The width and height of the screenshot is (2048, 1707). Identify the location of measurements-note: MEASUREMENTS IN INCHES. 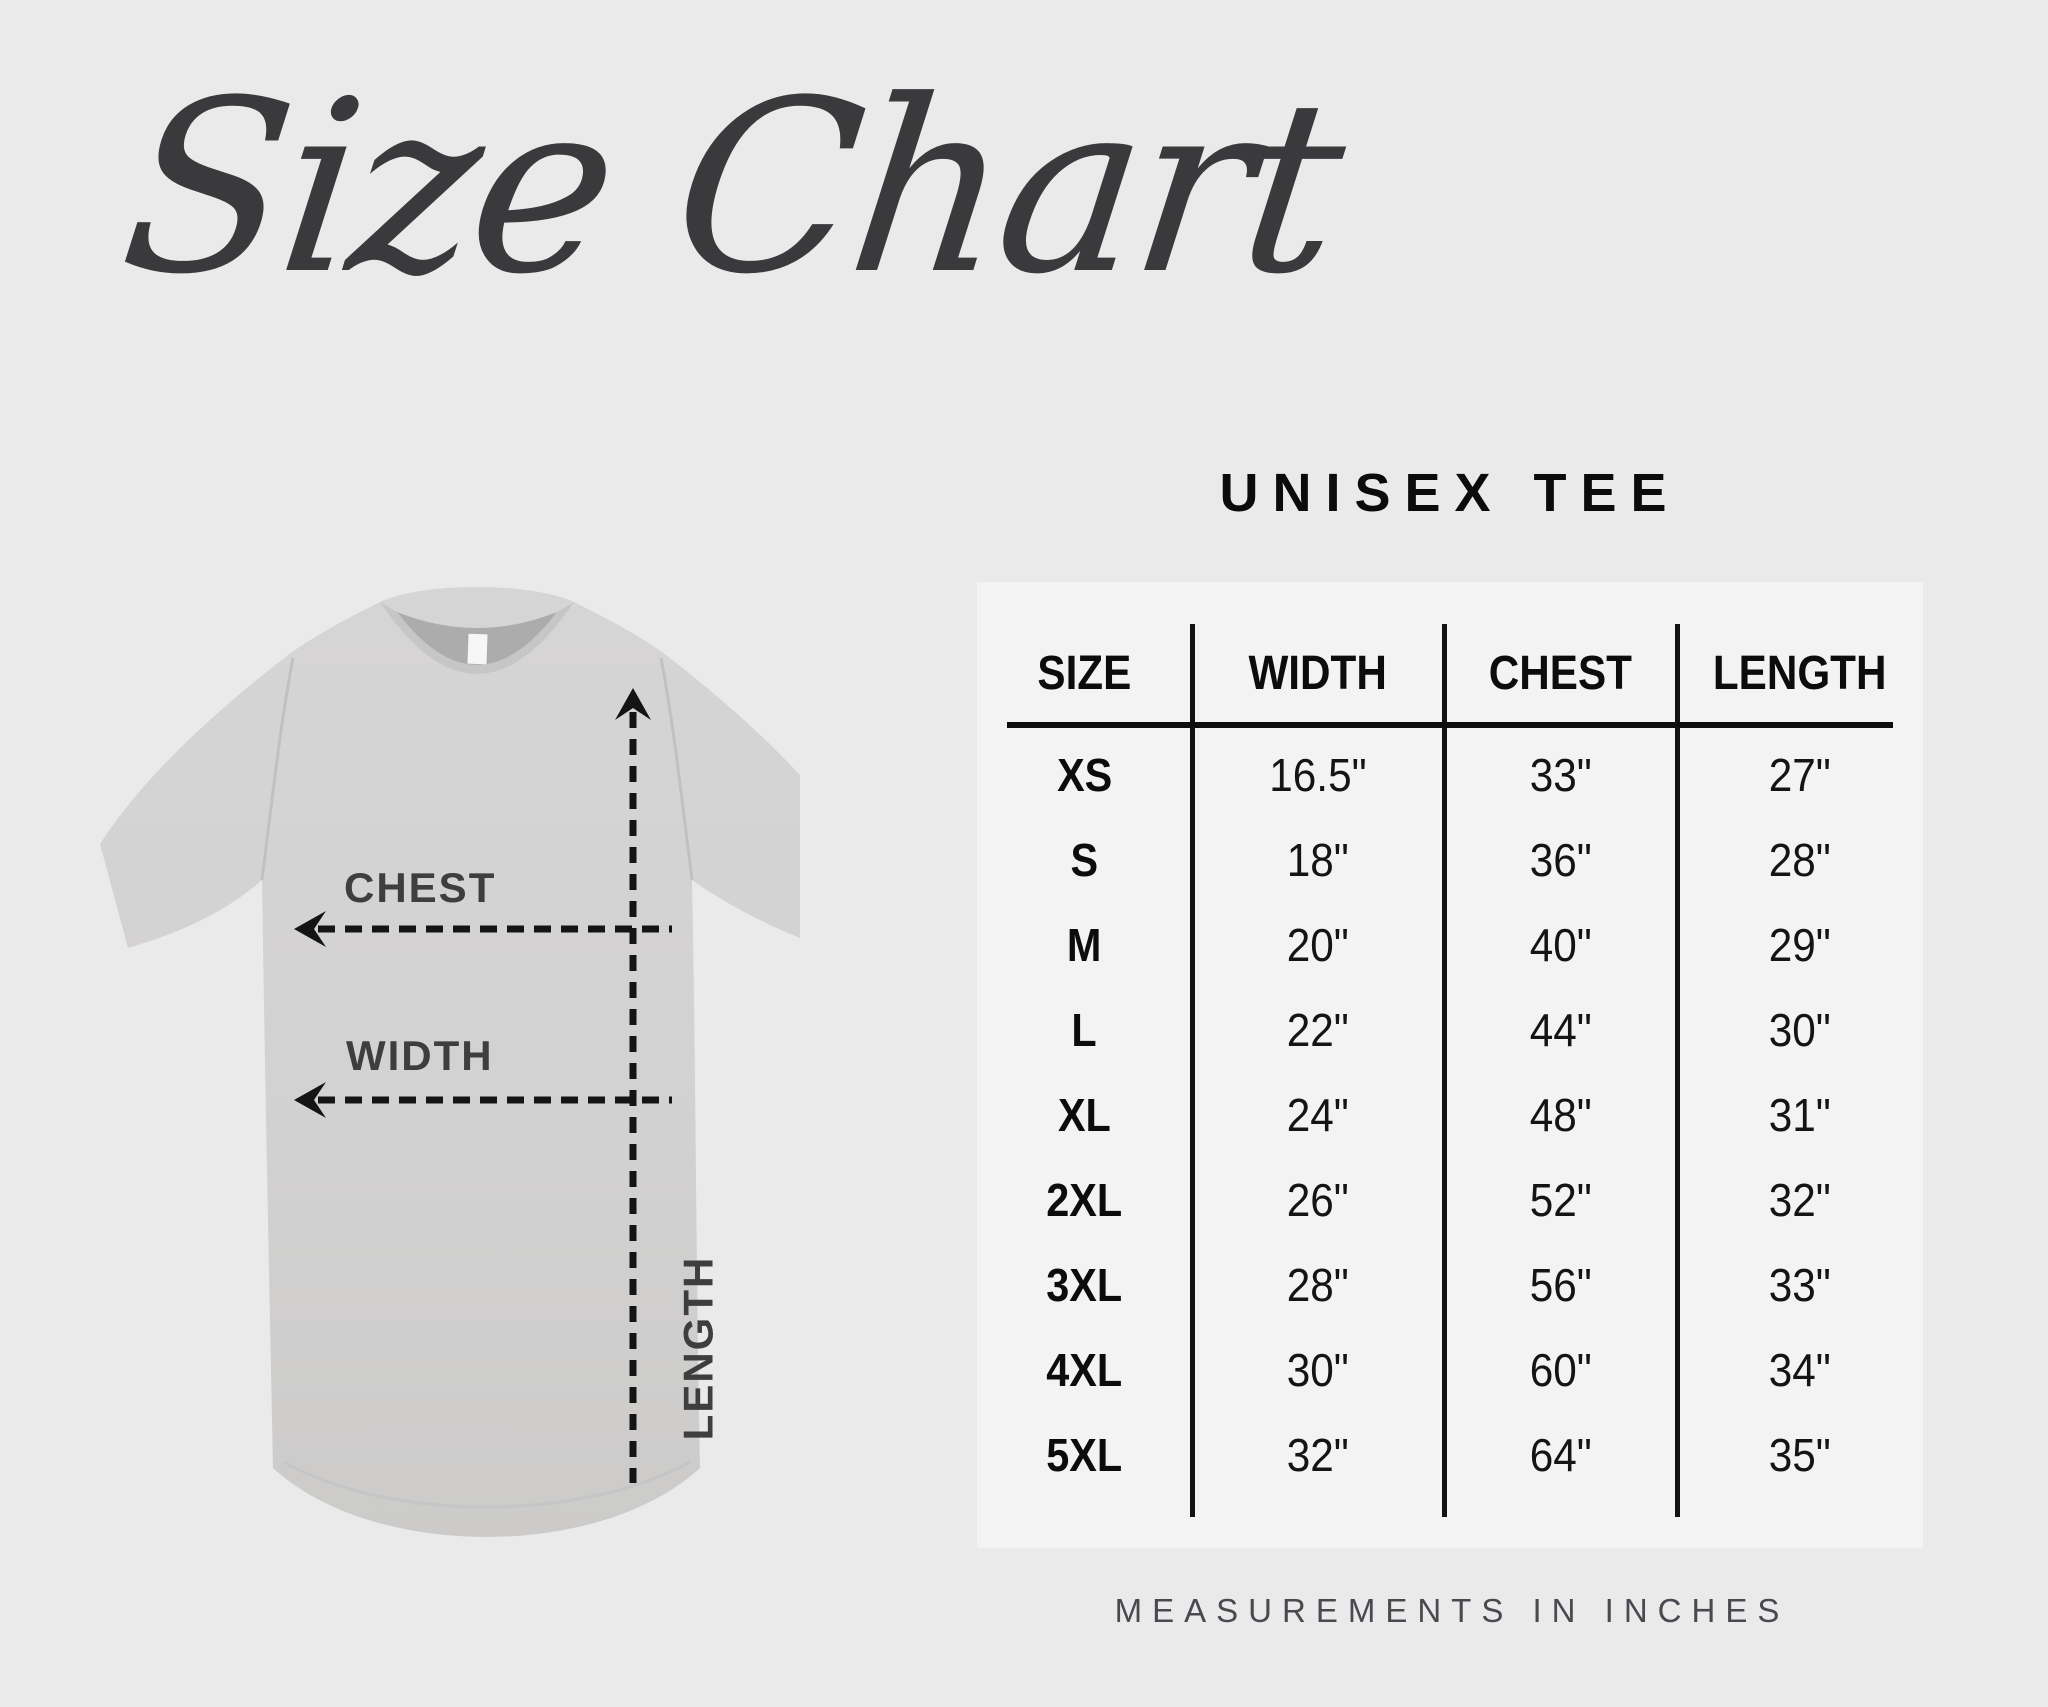
(1452, 1610).